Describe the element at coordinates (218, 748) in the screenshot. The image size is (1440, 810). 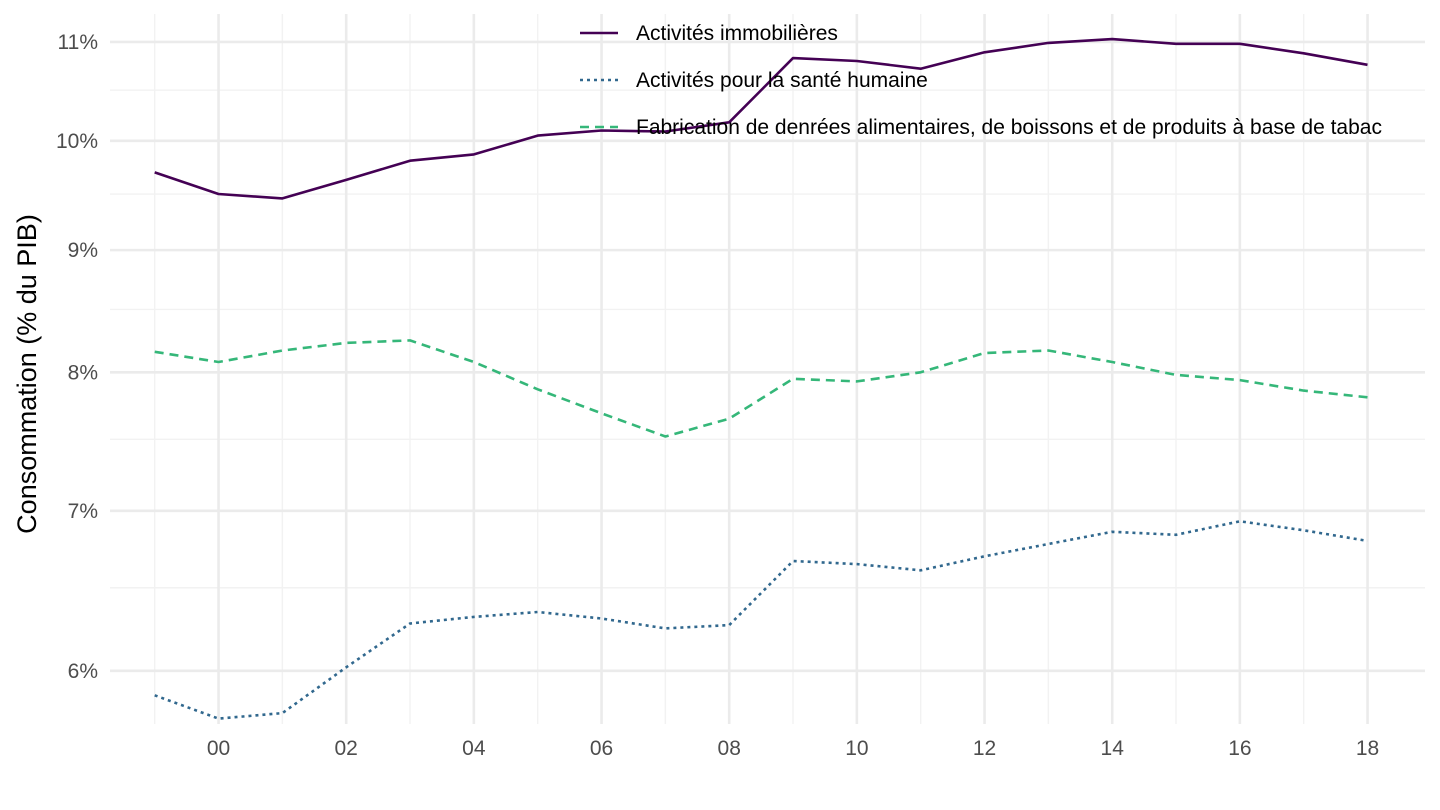
I see `x-tick-label: 00` at that location.